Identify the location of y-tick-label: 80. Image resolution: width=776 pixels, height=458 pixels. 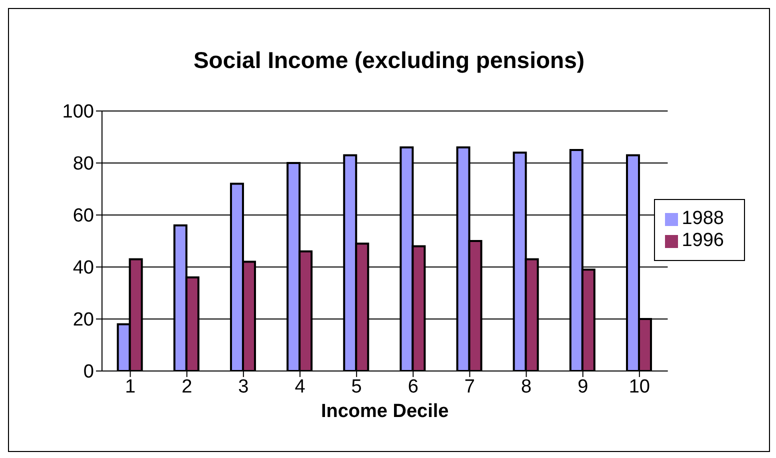
(83, 164).